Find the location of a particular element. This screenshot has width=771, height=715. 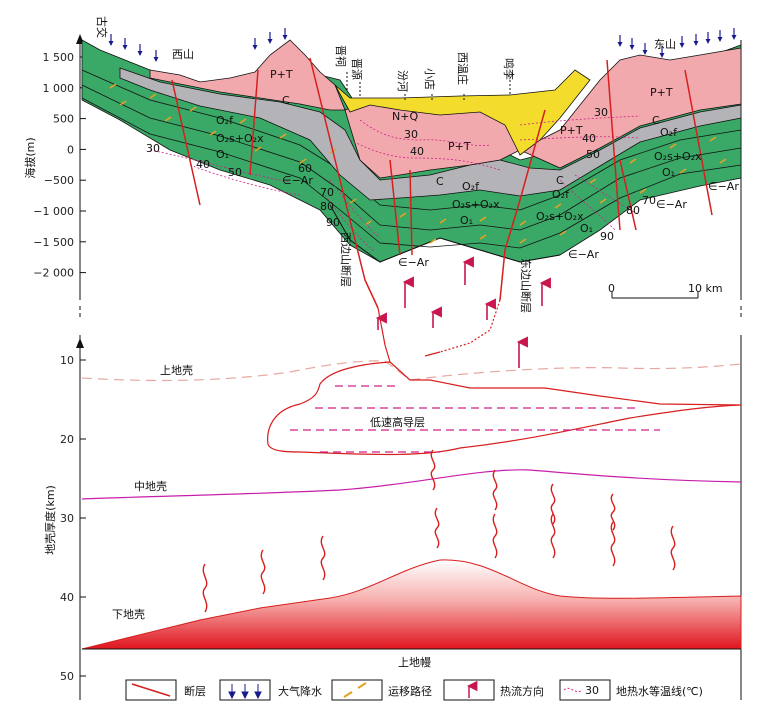

lower-axis-title: 地壳厚度(km) is located at coordinates (50, 520).